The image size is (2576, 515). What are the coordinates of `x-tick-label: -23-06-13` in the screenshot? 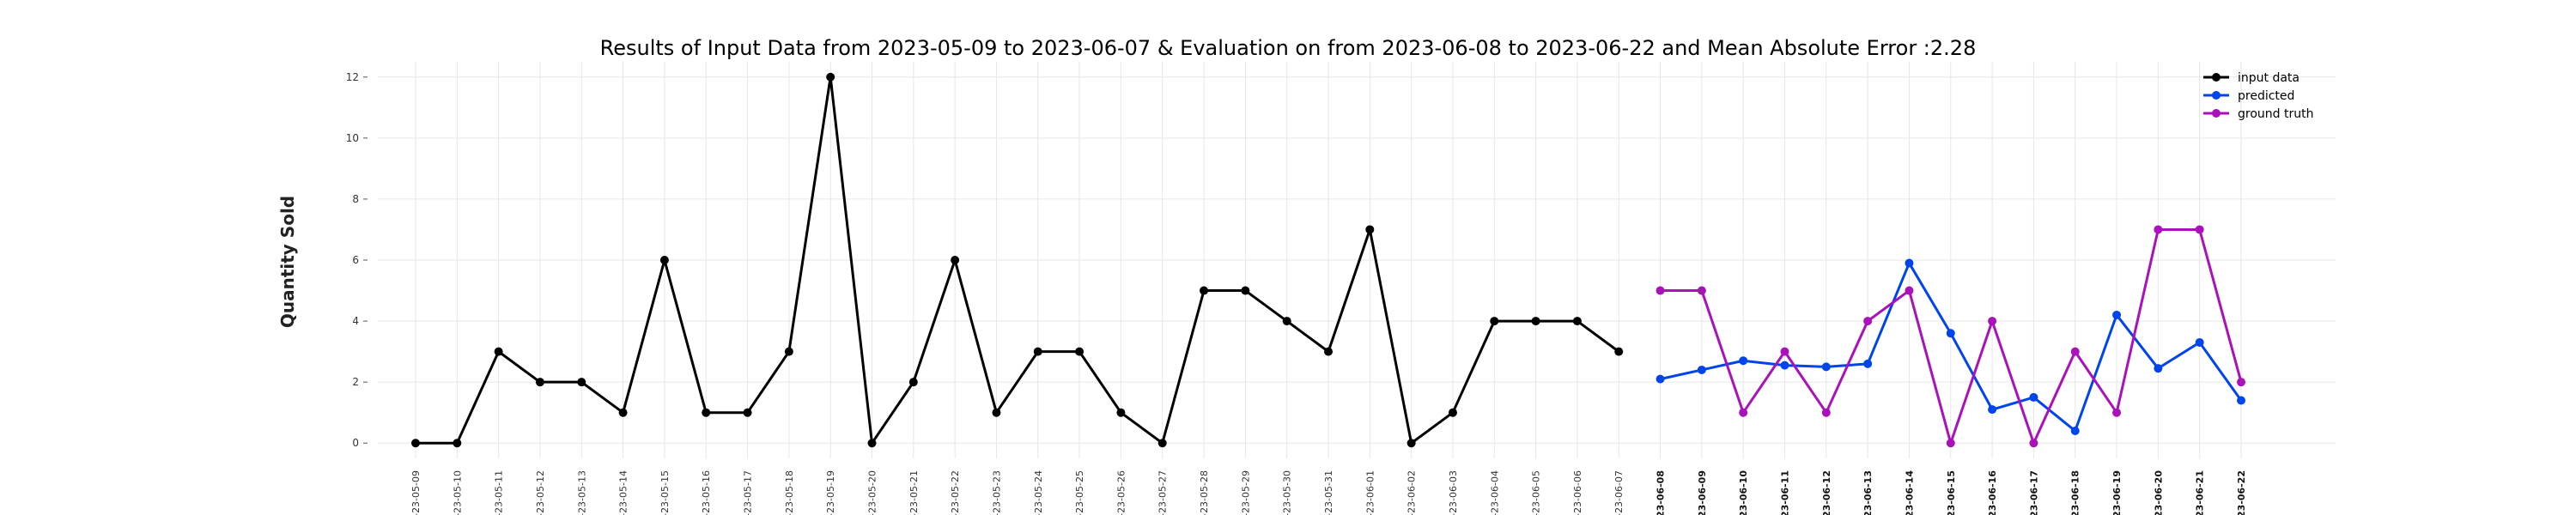 It's located at (1868, 492).